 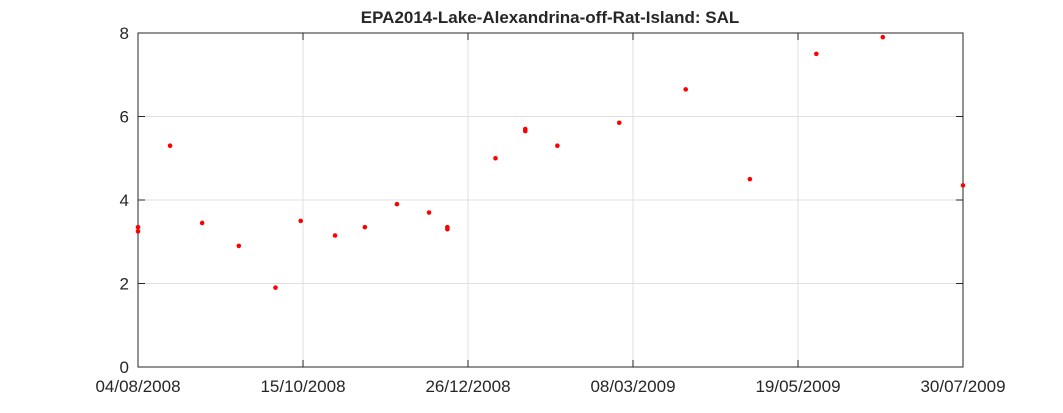 I want to click on y-tick-label: 2, so click(x=124, y=284).